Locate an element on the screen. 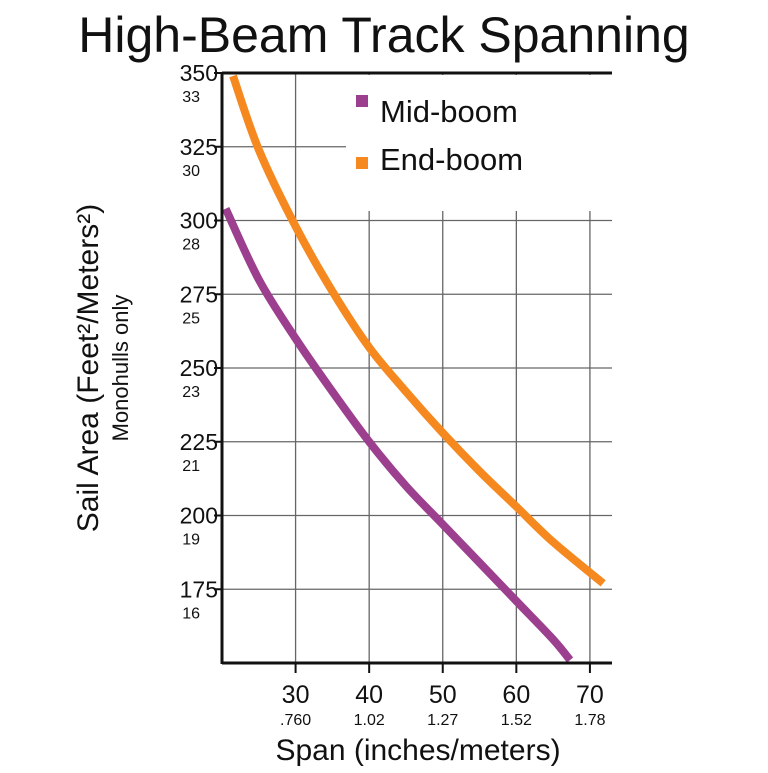 Image resolution: width=768 pixels, height=773 pixels. x-tick-sublabel: .760 is located at coordinates (295, 720).